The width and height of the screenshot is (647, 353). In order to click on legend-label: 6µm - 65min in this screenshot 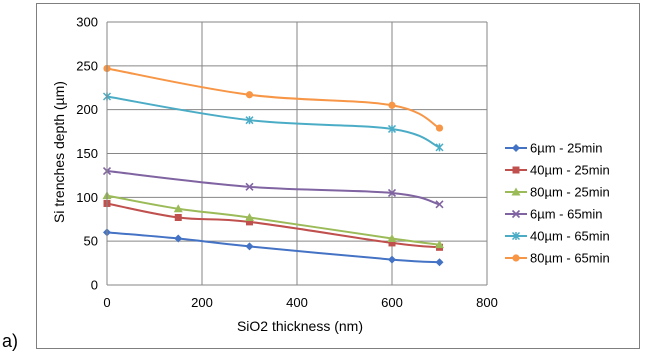, I will do `click(566, 214)`.